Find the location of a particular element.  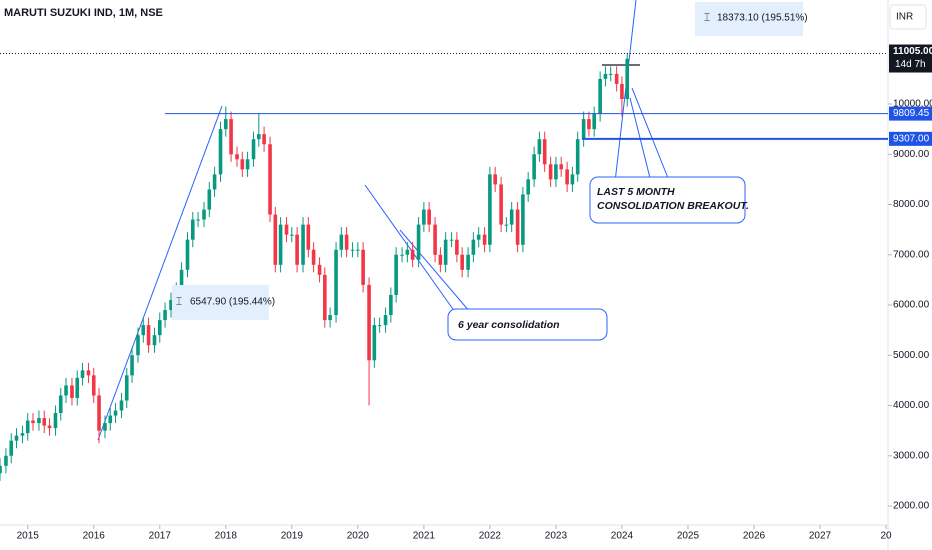

y-tick-label: 6000.00 is located at coordinates (911, 305).